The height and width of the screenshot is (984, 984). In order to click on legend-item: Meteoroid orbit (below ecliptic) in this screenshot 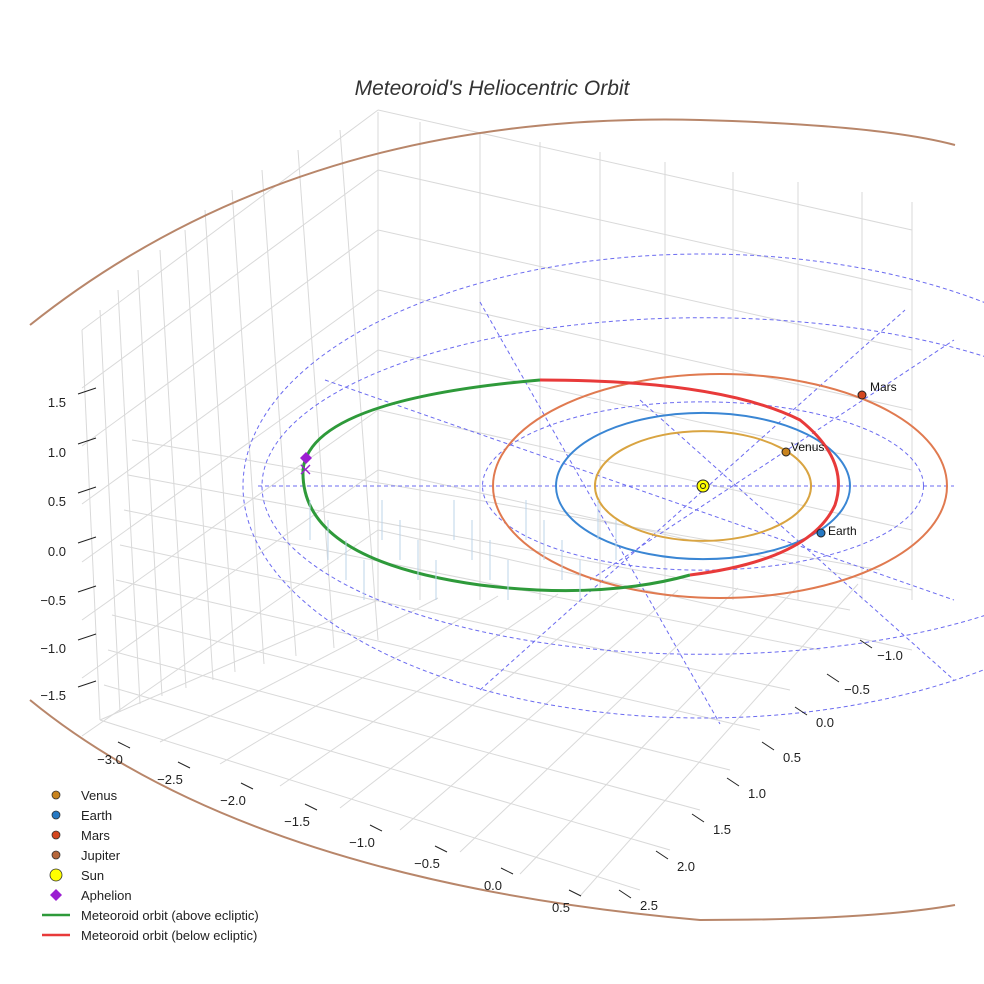, I will do `click(149, 935)`.